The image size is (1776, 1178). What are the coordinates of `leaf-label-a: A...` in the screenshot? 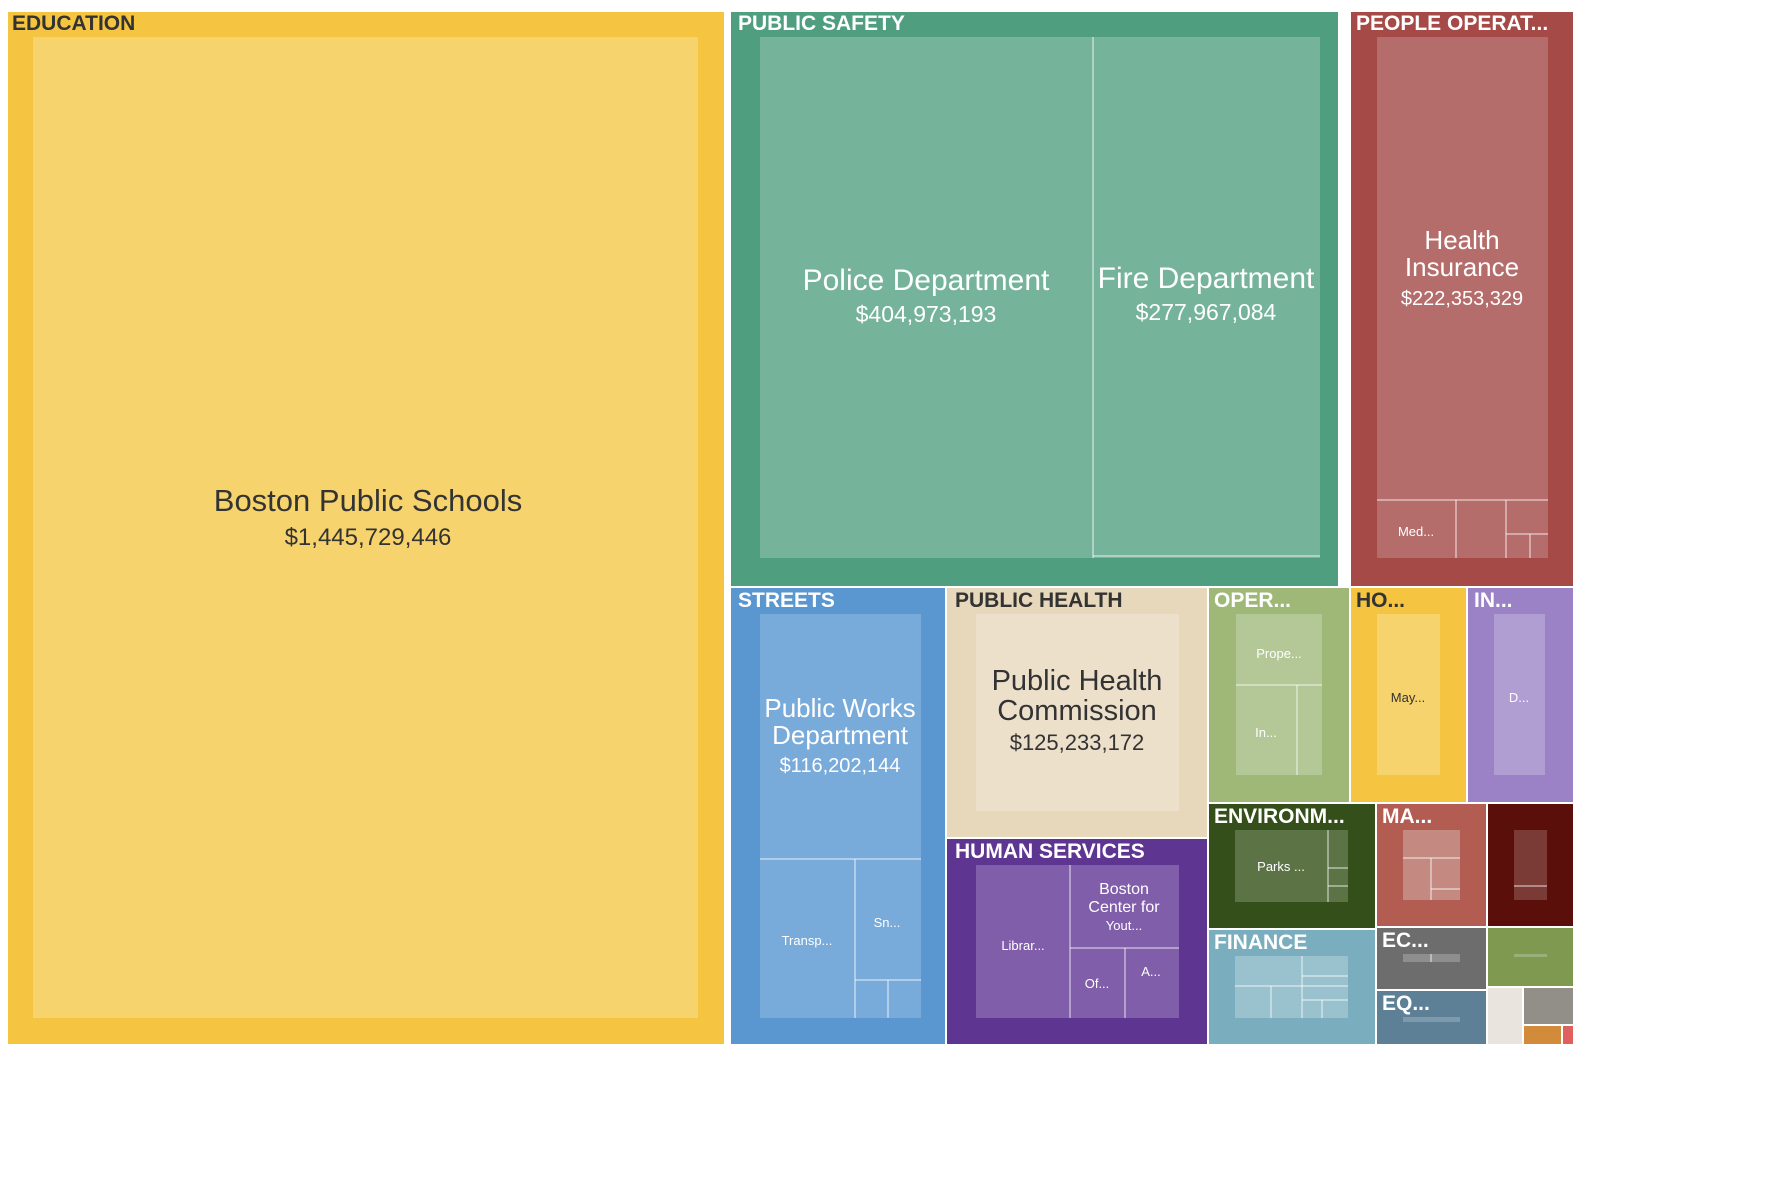 It's located at (1151, 971).